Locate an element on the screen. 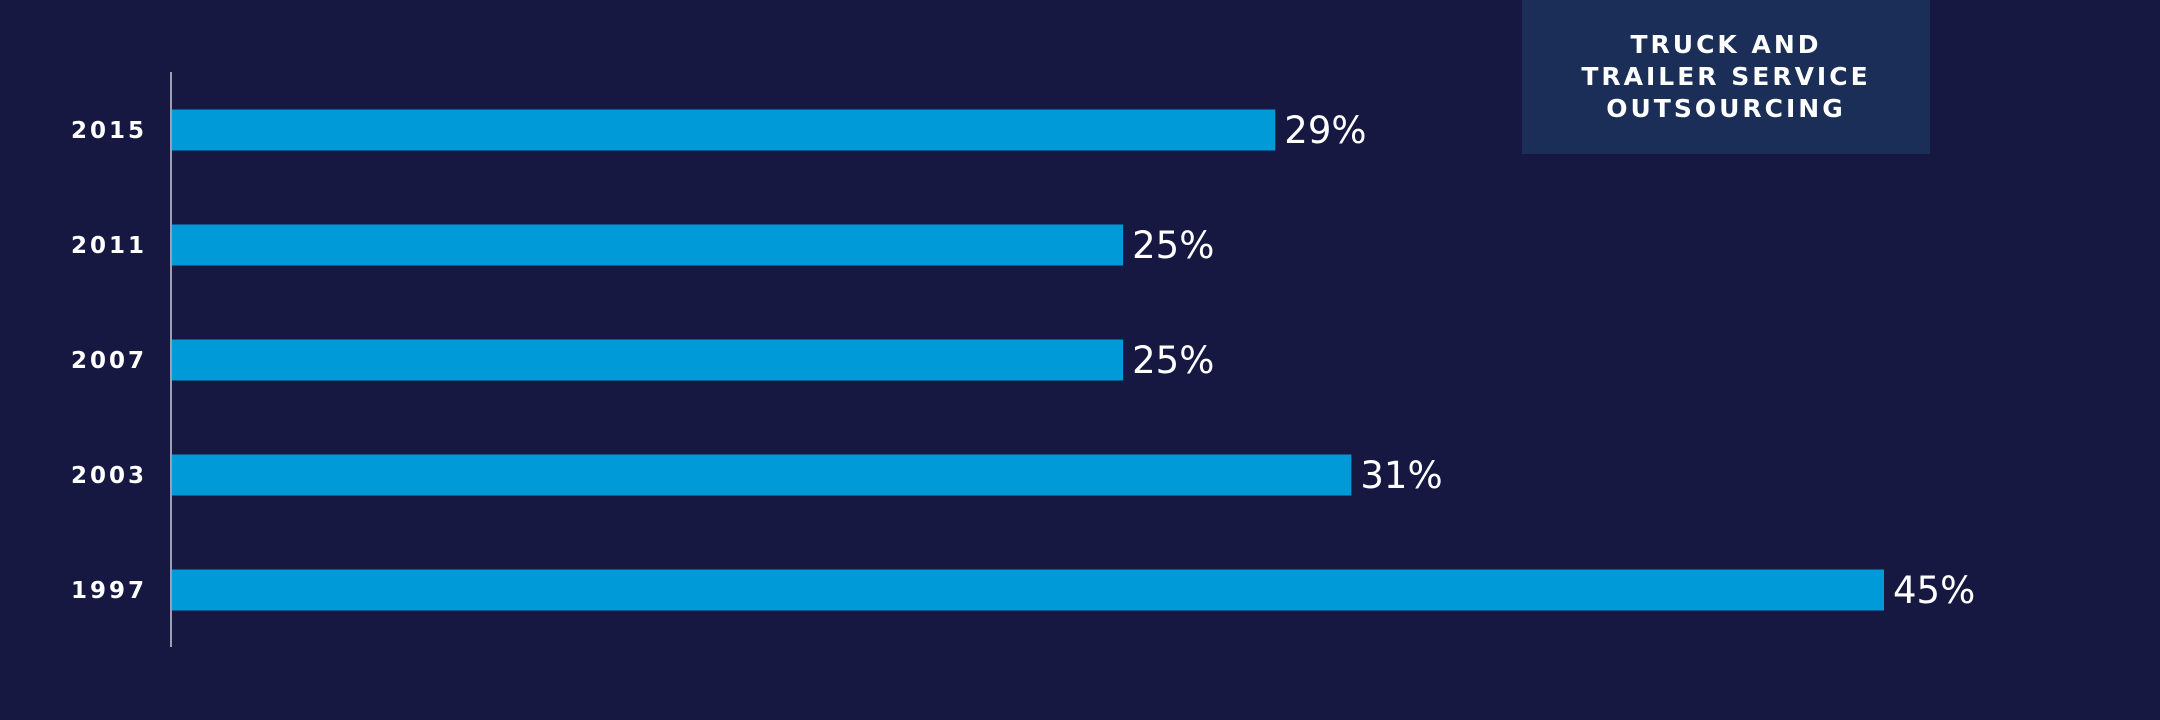 The height and width of the screenshot is (720, 2160). category-label-1997: 1997 is located at coordinates (109, 591).